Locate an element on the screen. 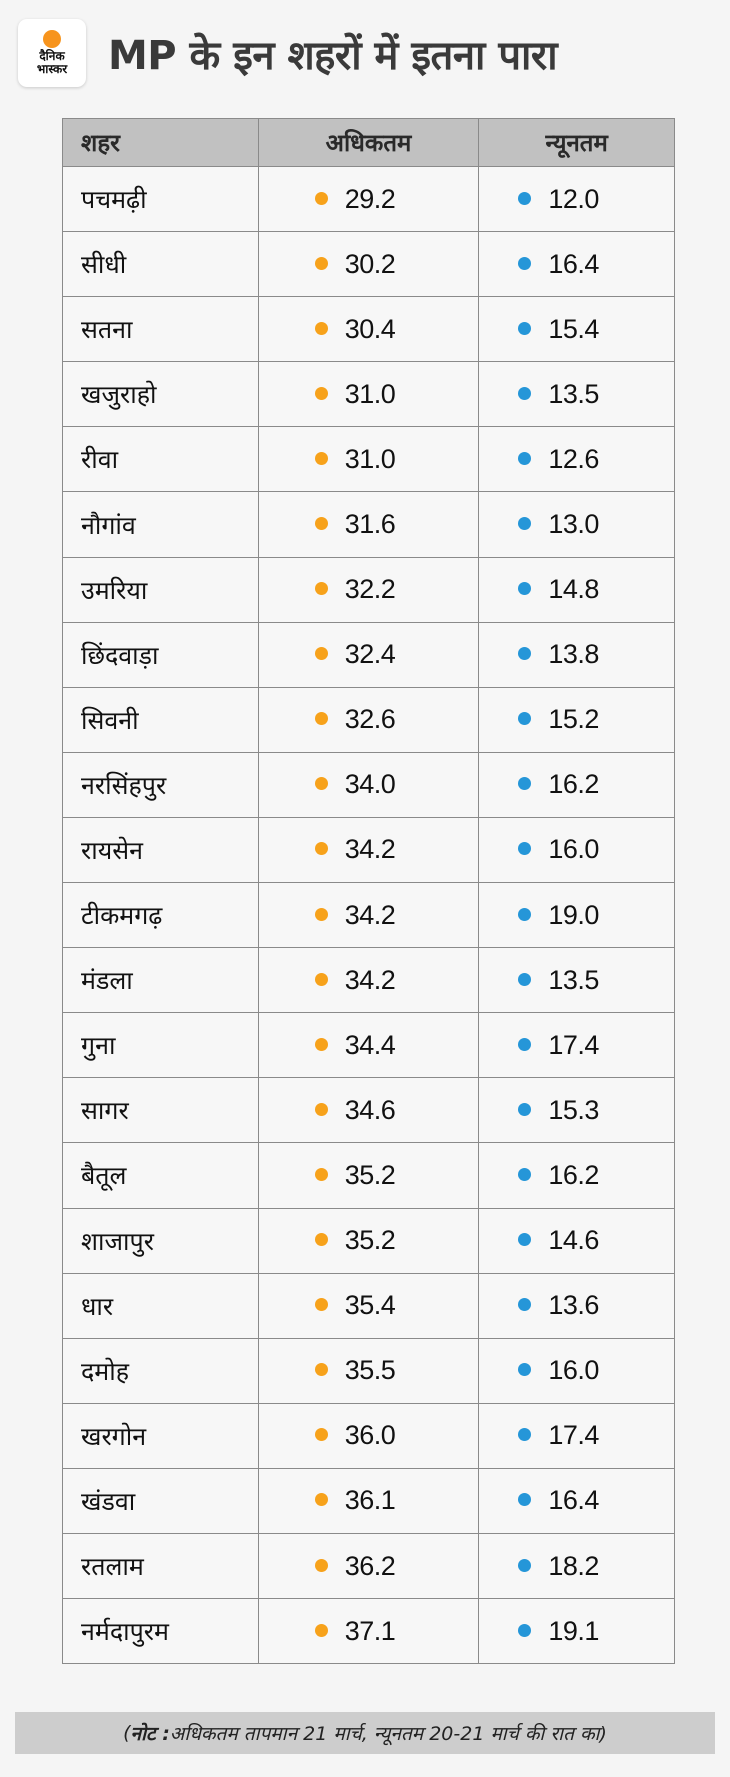 The width and height of the screenshot is (730, 1777). max-temp-value: 30.2 is located at coordinates (370, 263).